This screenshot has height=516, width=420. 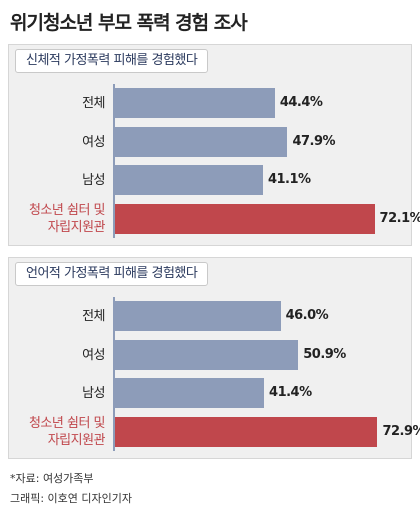 What do you see at coordinates (289, 179) in the screenshot?
I see `value-label: 41.1%` at bounding box center [289, 179].